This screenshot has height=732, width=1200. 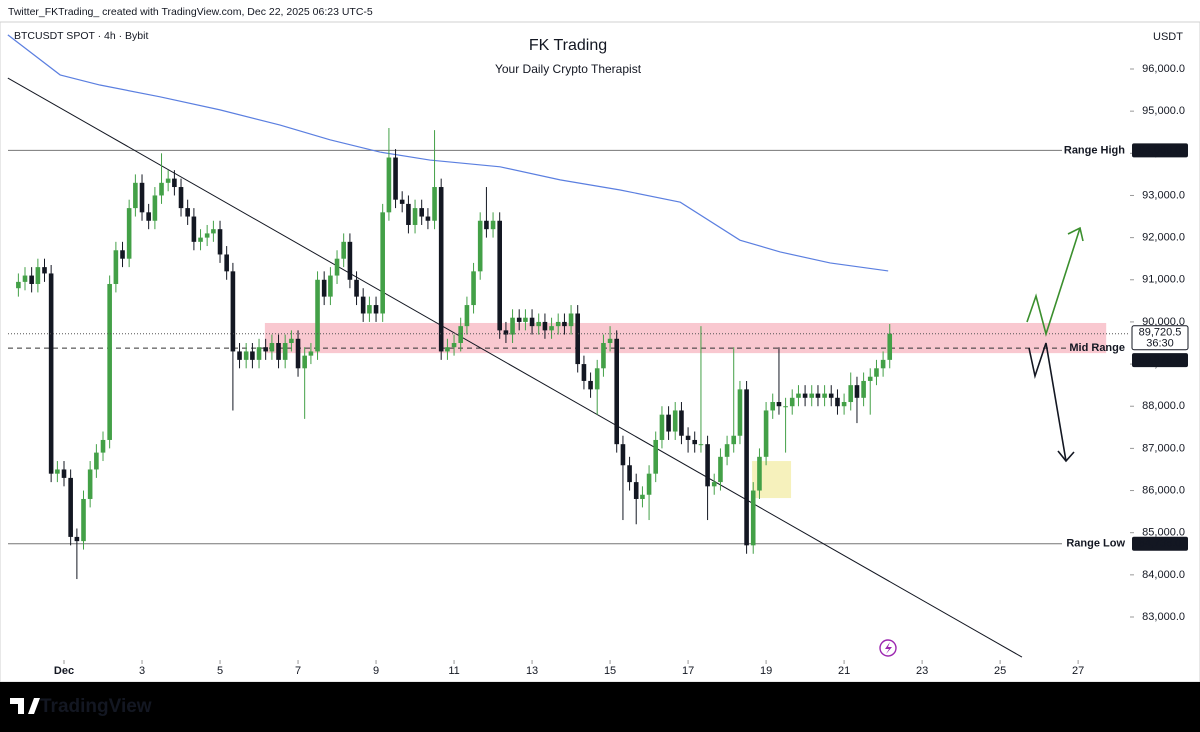 I want to click on green-arrow, so click(x=1055, y=281).